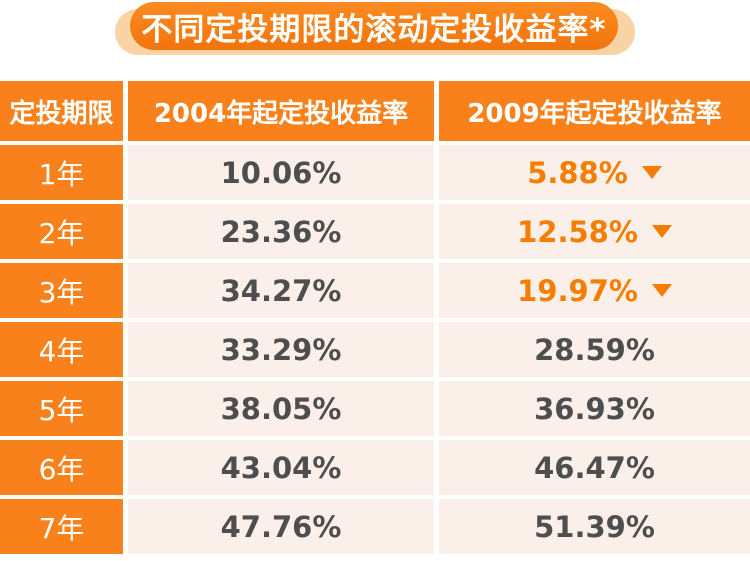 Image resolution: width=750 pixels, height=561 pixels. What do you see at coordinates (281, 408) in the screenshot?
I see `value-2004-cell: 38.05%` at bounding box center [281, 408].